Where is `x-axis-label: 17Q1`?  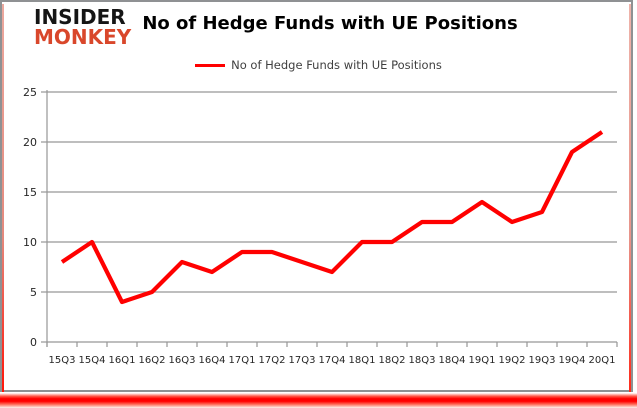
x-axis-label: 17Q1 is located at coordinates (242, 360).